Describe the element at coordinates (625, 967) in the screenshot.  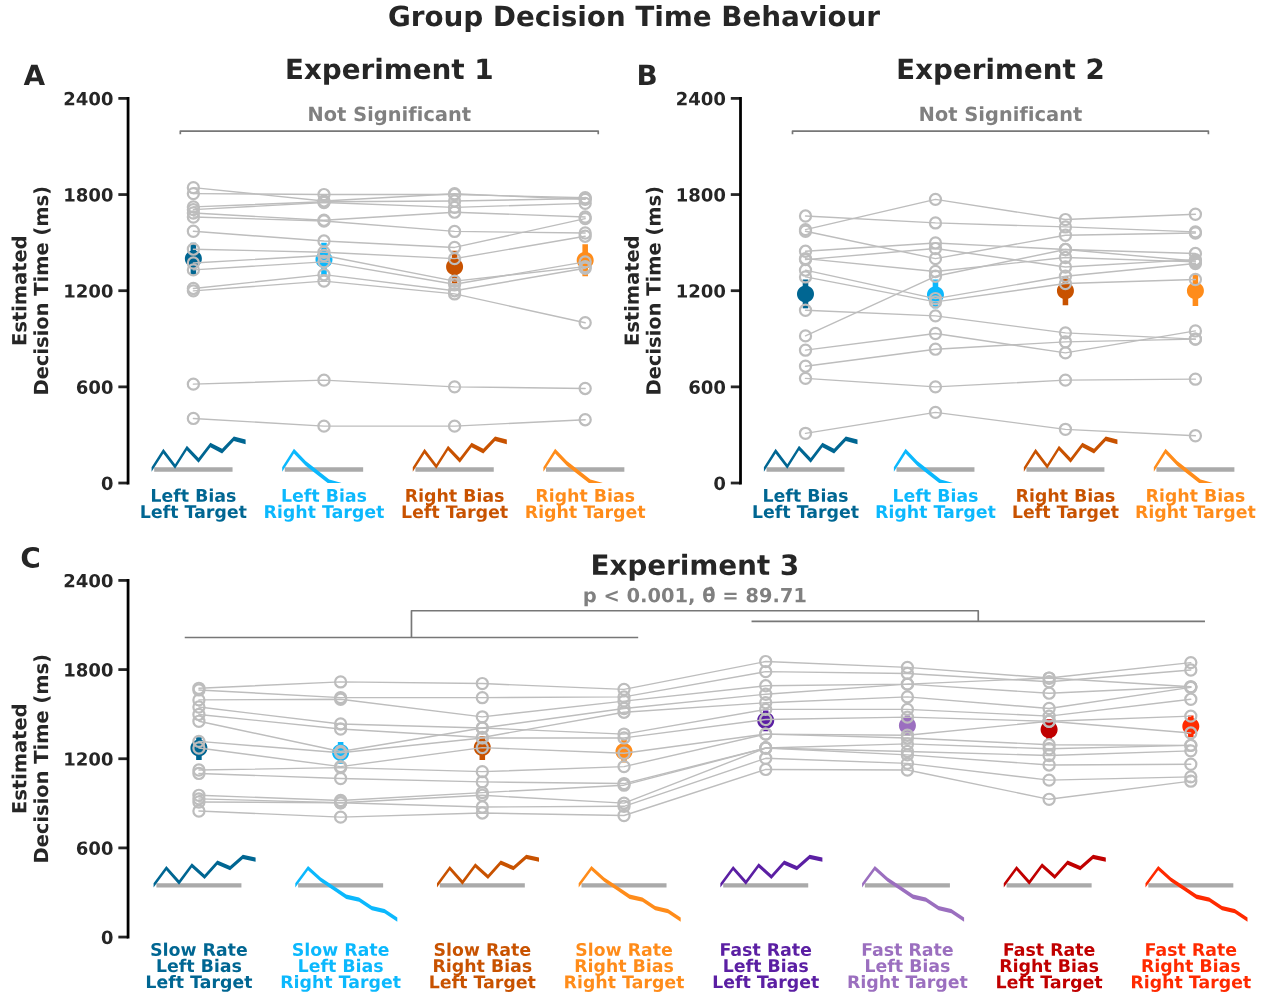
I see `x-tick-label: Slow Rate Right Bias Right Target` at that location.